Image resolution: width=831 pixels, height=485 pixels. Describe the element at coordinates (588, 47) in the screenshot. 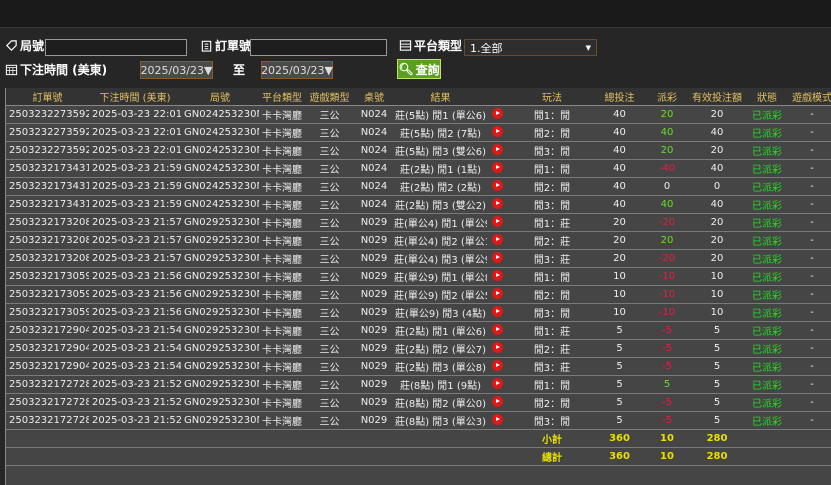

I see `chevron-down-icon: ▼` at that location.